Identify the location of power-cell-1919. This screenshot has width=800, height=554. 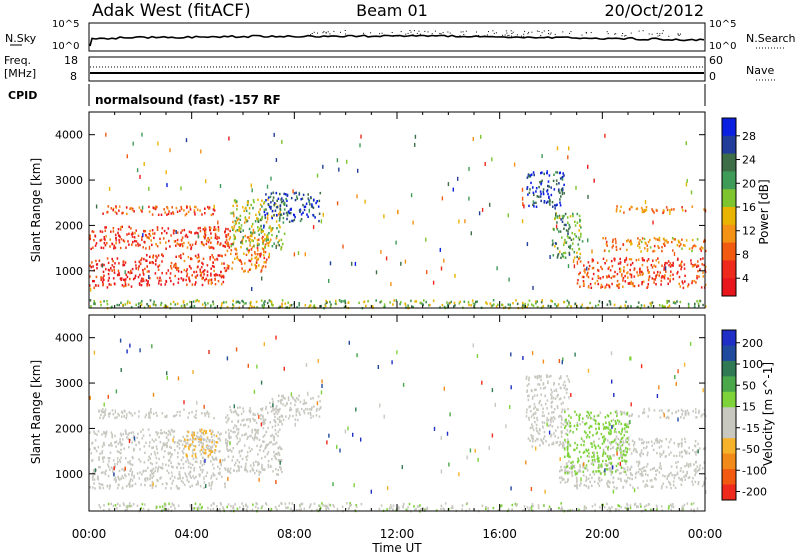
(454, 303).